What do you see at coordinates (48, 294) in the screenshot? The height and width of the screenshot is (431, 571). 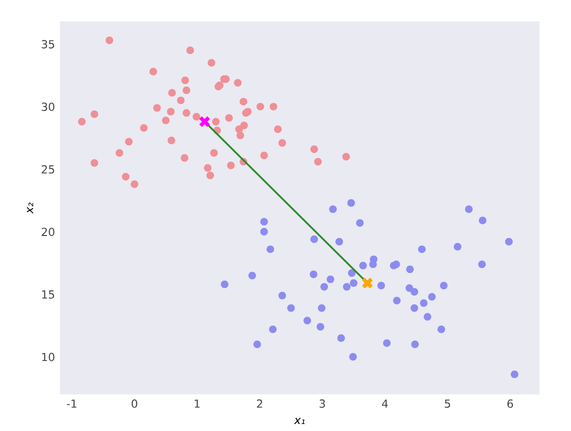 I see `y-tick-label: 15` at bounding box center [48, 294].